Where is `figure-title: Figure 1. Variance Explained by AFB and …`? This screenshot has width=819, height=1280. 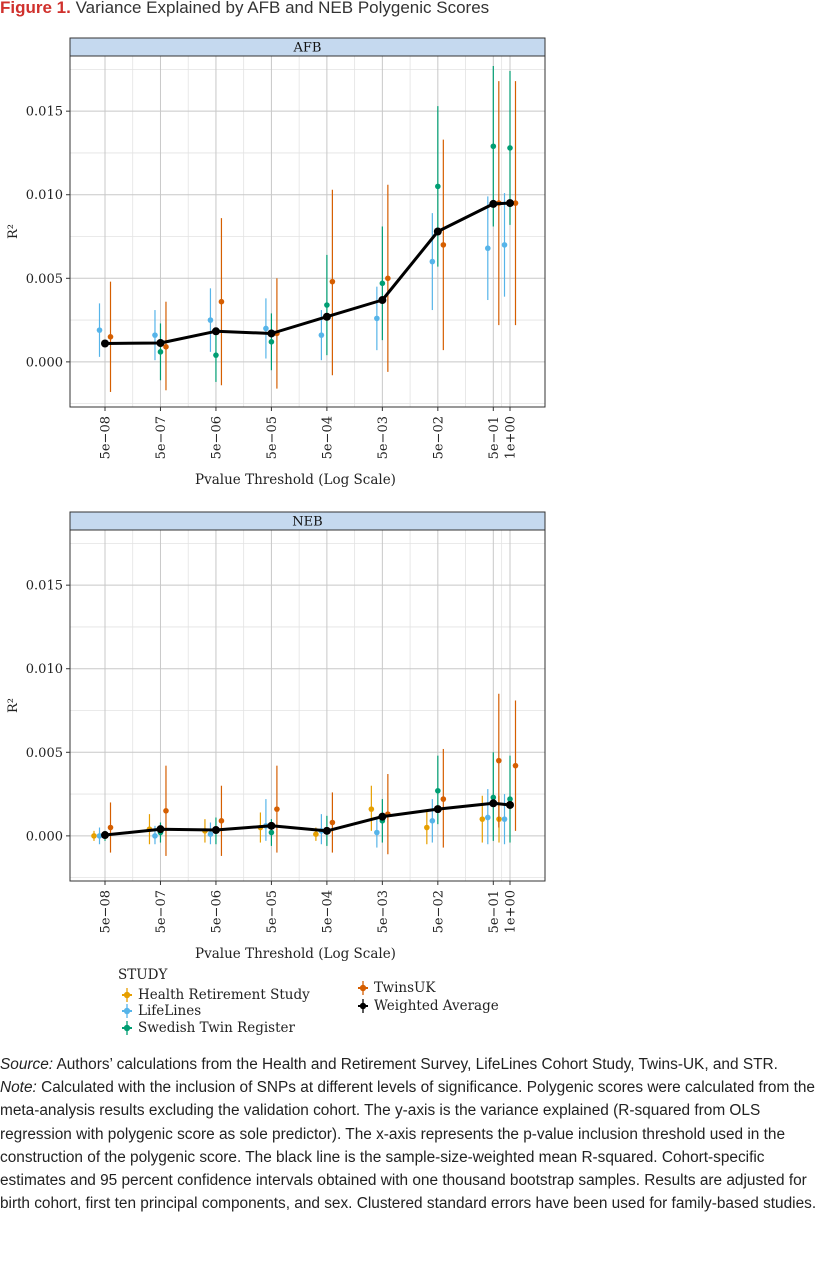
figure-title: Figure 1. Variance Explained by AFB and … is located at coordinates (244, 9).